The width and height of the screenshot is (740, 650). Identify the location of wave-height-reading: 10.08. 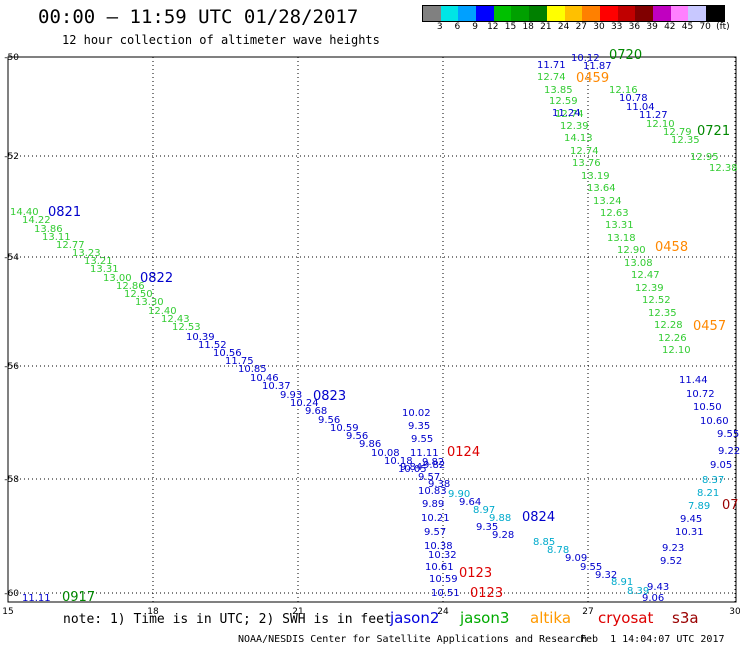
(385, 453).